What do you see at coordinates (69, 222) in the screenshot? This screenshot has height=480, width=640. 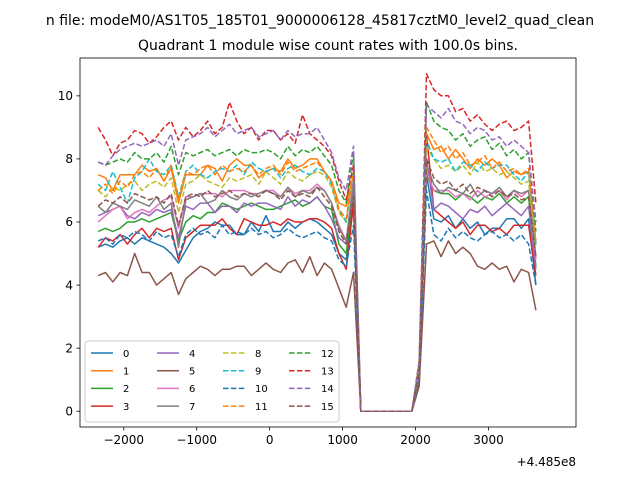 I see `y-tick-label: 6` at bounding box center [69, 222].